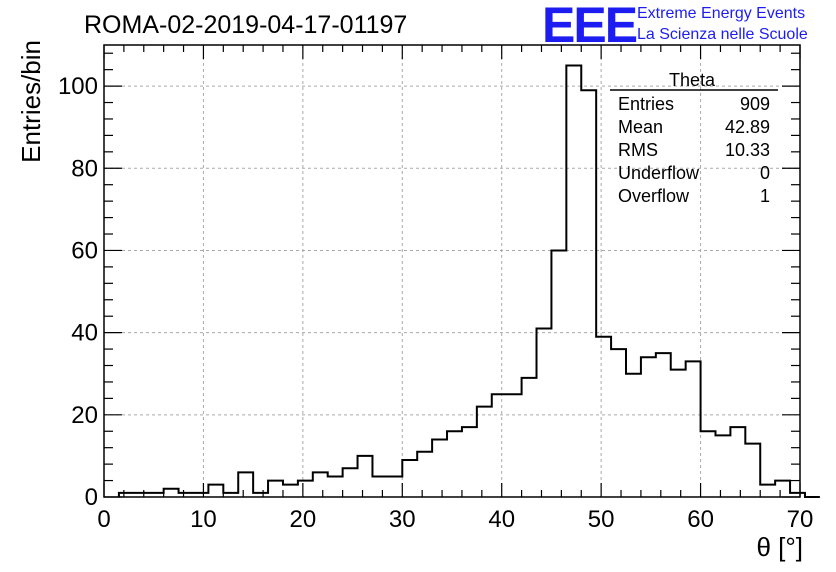 This screenshot has width=836, height=572. Describe the element at coordinates (747, 127) in the screenshot. I see `stats-value: 42.89` at that location.